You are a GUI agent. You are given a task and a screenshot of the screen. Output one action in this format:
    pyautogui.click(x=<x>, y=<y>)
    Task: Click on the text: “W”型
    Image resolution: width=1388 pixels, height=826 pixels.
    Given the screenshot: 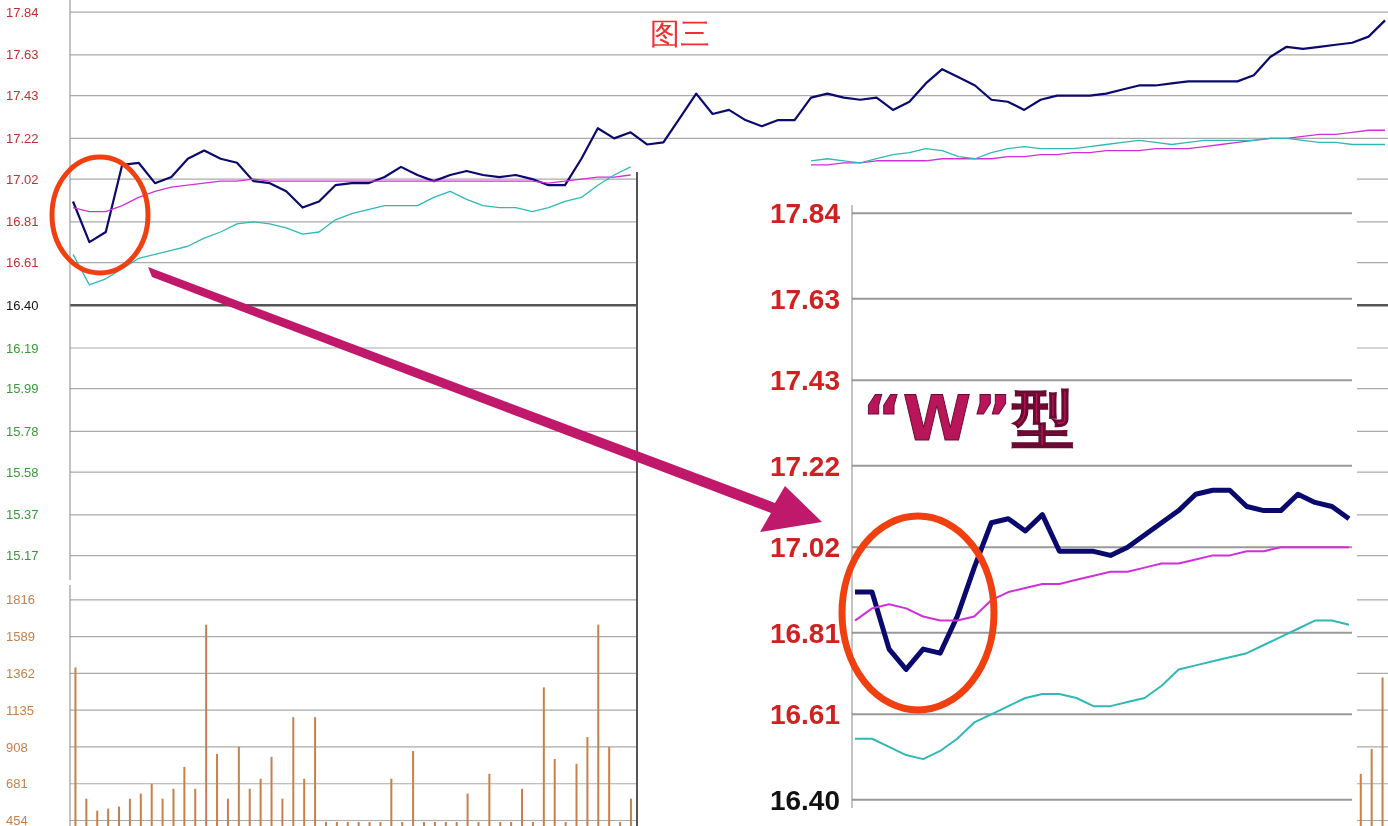 What is the action you would take?
    pyautogui.click(x=968, y=418)
    